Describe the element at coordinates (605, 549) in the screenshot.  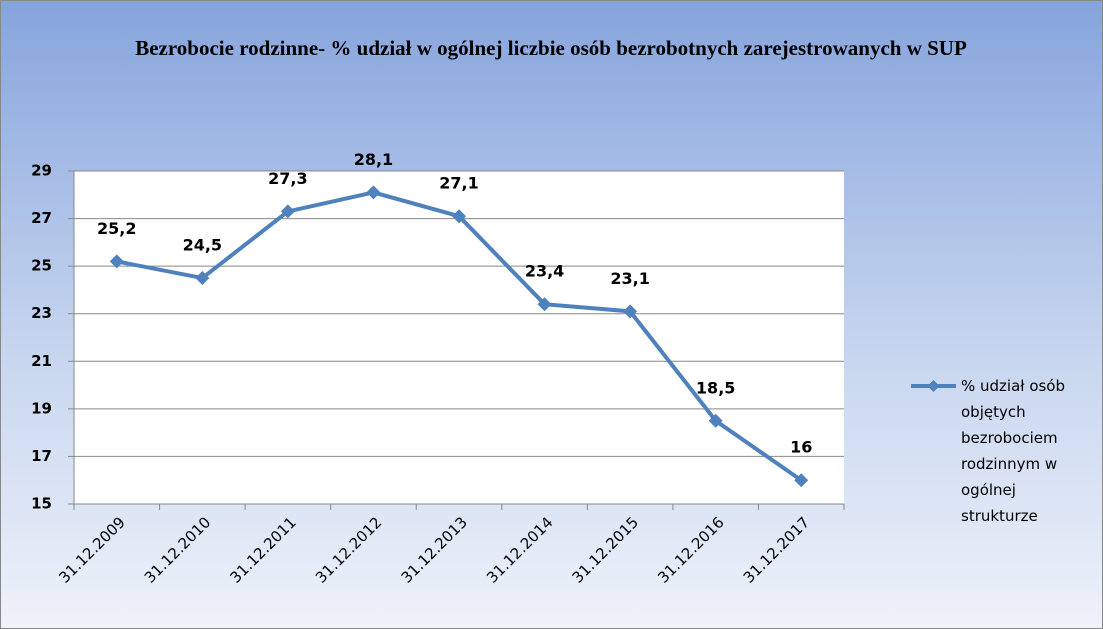
I see `x-tick-label: 31.12.2015` at that location.